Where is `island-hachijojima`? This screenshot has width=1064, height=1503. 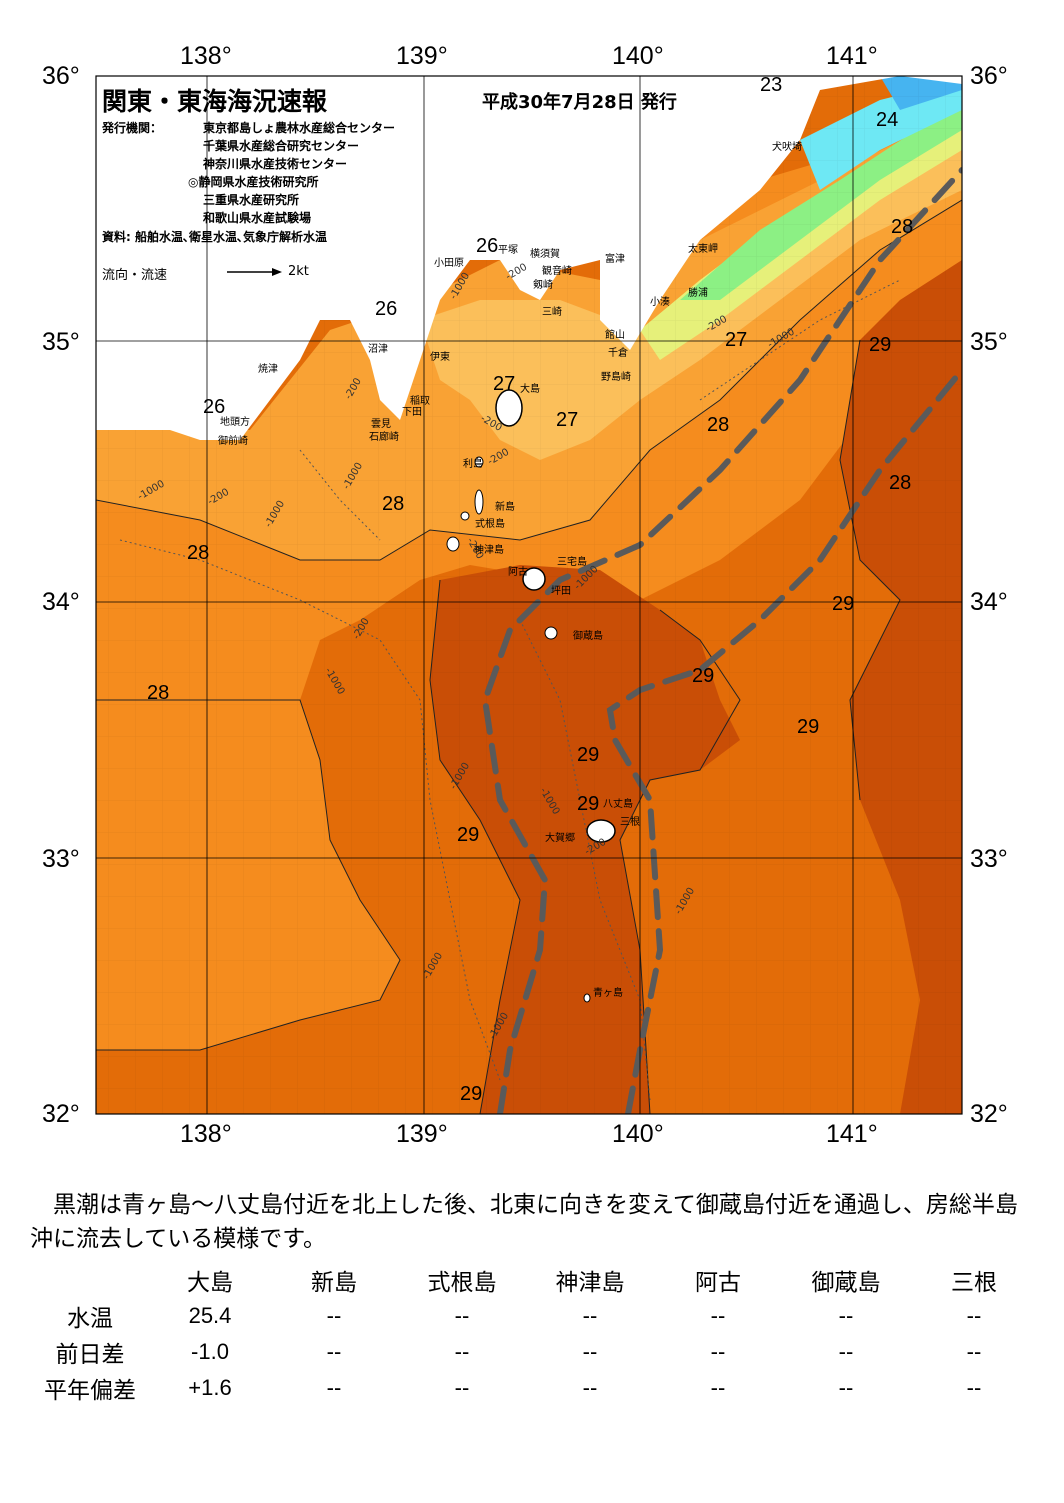 island-hachijojima is located at coordinates (601, 831).